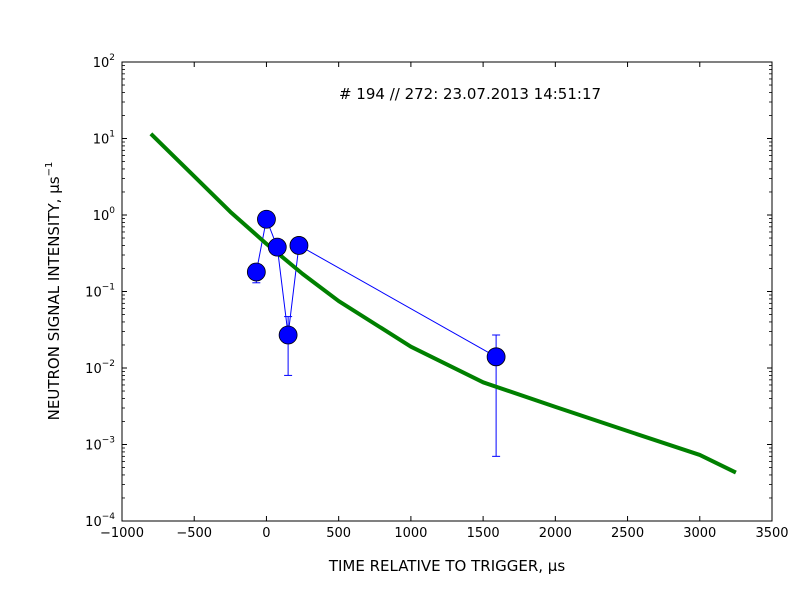 The image size is (812, 616). I want to click on y-axis-label: NEUTRON SIGNAL INTENSITY, μs−1, so click(53, 291).